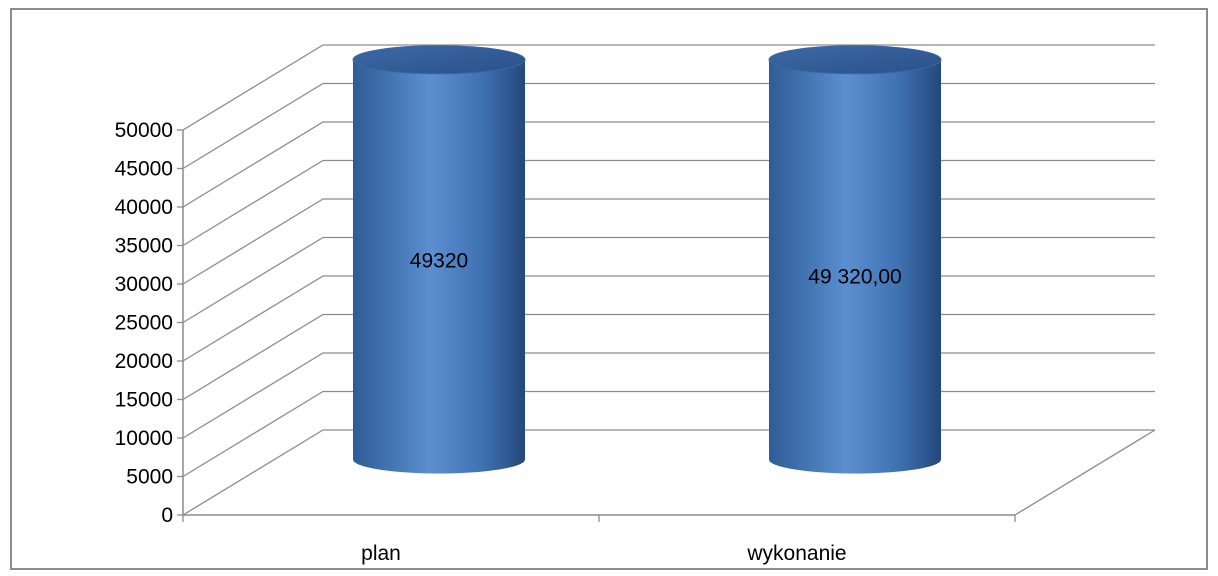  What do you see at coordinates (167, 515) in the screenshot?
I see `y-tick-label-0: 0` at bounding box center [167, 515].